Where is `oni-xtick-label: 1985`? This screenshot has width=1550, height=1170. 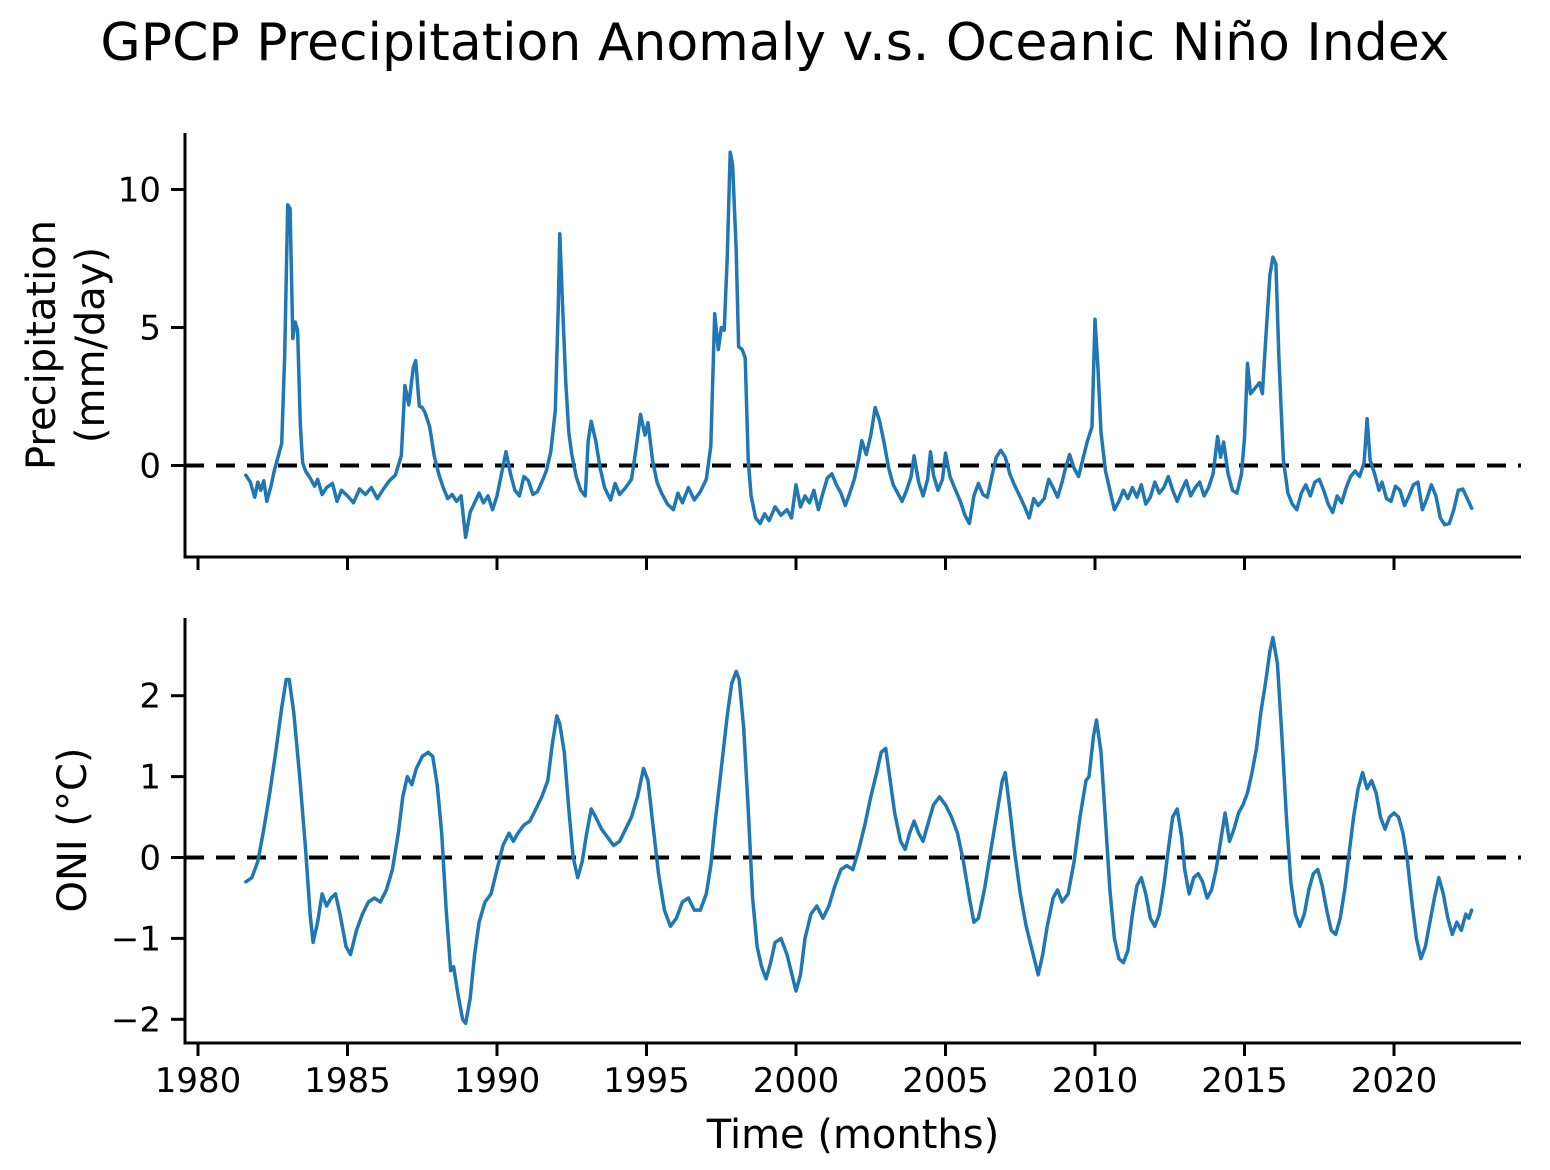 oni-xtick-label: 1985 is located at coordinates (347, 1081).